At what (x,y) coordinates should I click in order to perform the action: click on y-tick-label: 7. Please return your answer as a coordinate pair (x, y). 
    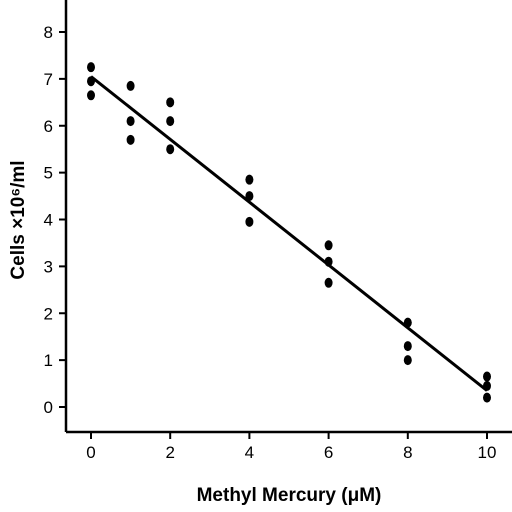
    Looking at the image, I should click on (48, 79).